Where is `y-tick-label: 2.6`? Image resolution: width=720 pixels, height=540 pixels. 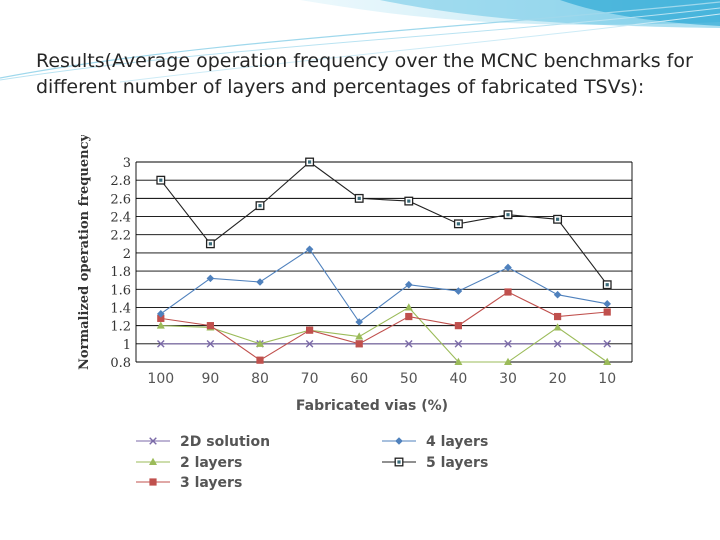
y-tick-label: 2.6 is located at coordinates (120, 199).